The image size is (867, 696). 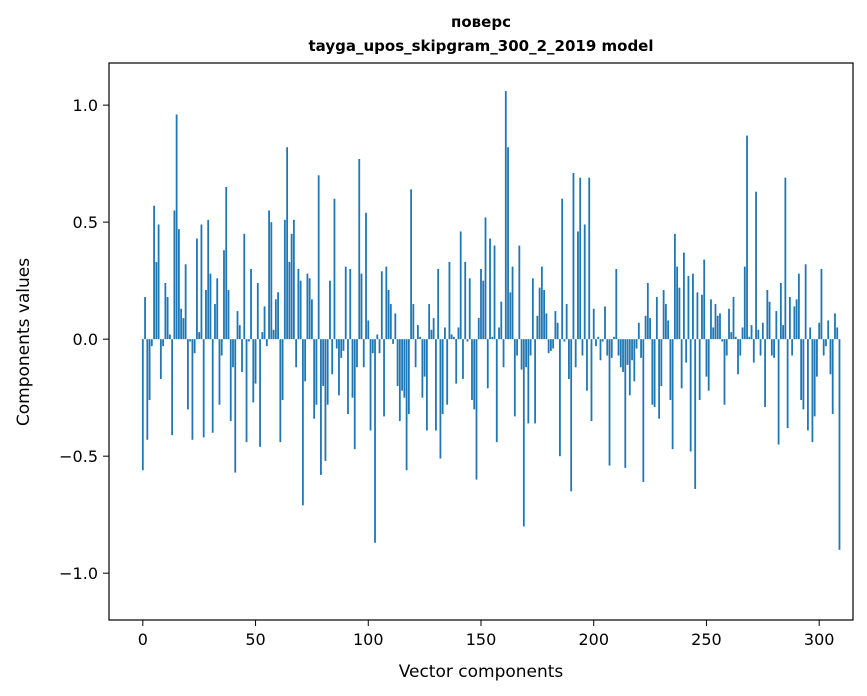 What do you see at coordinates (706, 639) in the screenshot?
I see `x-tick-label: 250` at bounding box center [706, 639].